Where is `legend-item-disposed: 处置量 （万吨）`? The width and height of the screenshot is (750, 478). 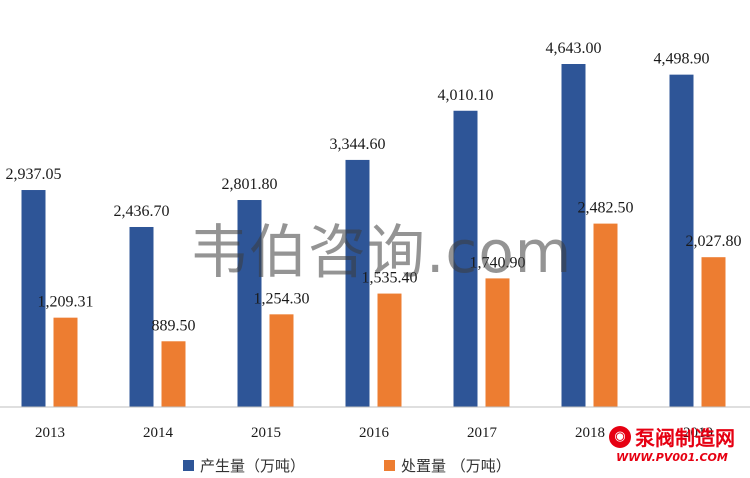 legend-item-disposed: 处置量 （万吨） is located at coordinates (447, 465).